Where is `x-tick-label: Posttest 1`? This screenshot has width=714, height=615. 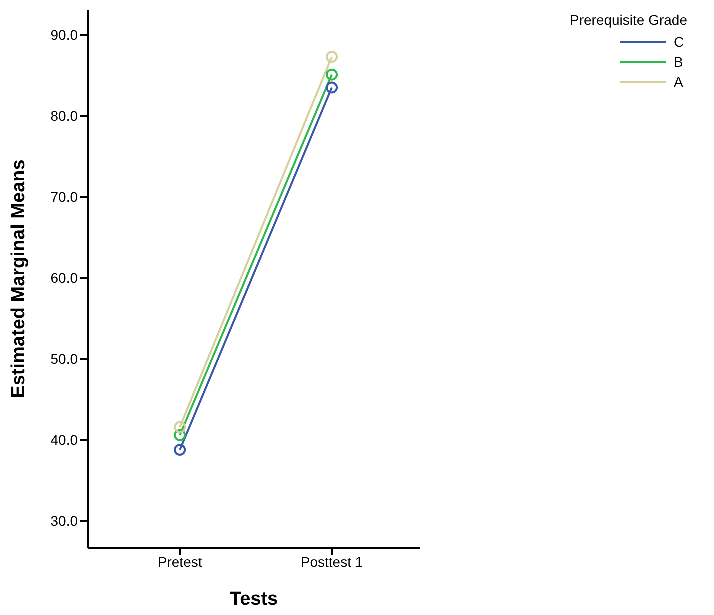
x-tick-label: Posttest 1 is located at coordinates (332, 562).